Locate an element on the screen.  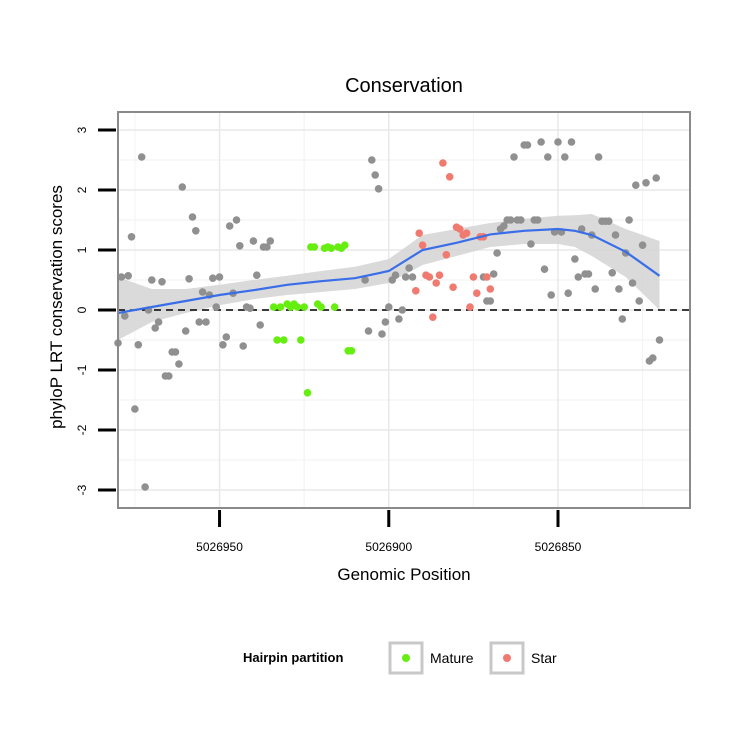
confidence-band is located at coordinates (389, 277).